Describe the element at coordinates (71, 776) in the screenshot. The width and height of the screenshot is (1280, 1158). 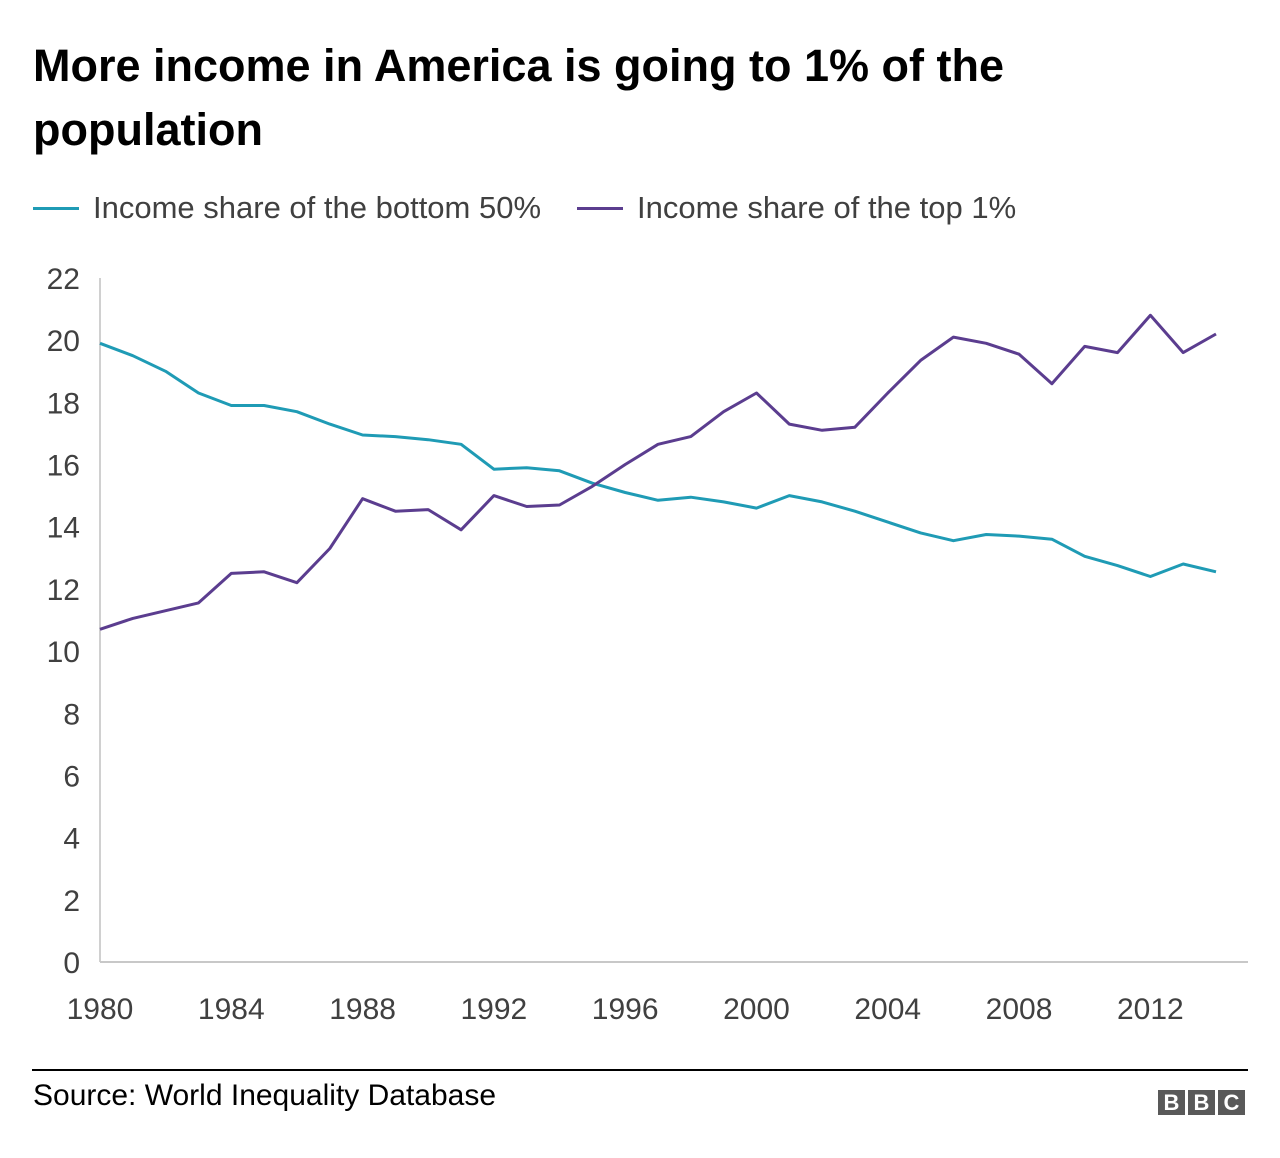
I see `y-tick-label: 6` at that location.